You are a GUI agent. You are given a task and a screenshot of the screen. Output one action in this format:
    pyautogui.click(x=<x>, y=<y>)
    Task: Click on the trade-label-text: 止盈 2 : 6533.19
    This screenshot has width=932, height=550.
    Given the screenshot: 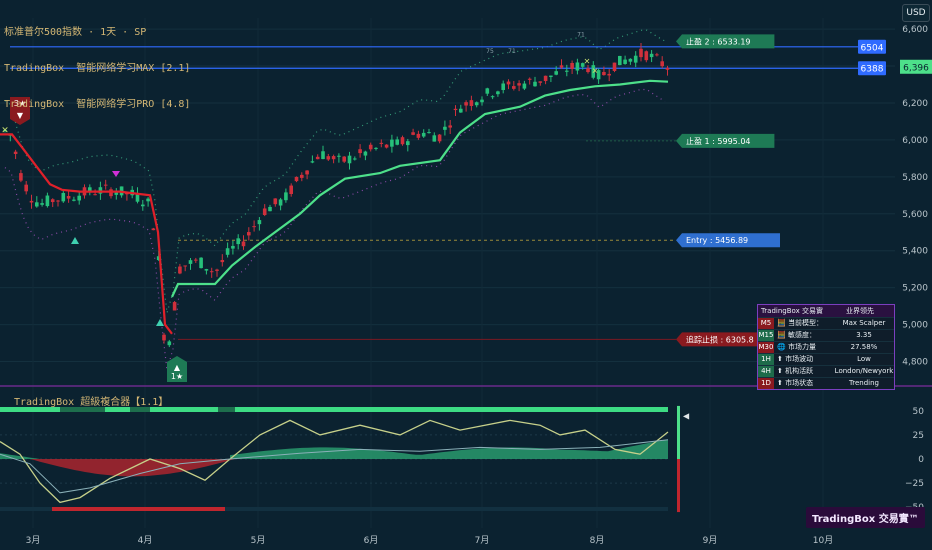 What is the action you would take?
    pyautogui.click(x=718, y=41)
    